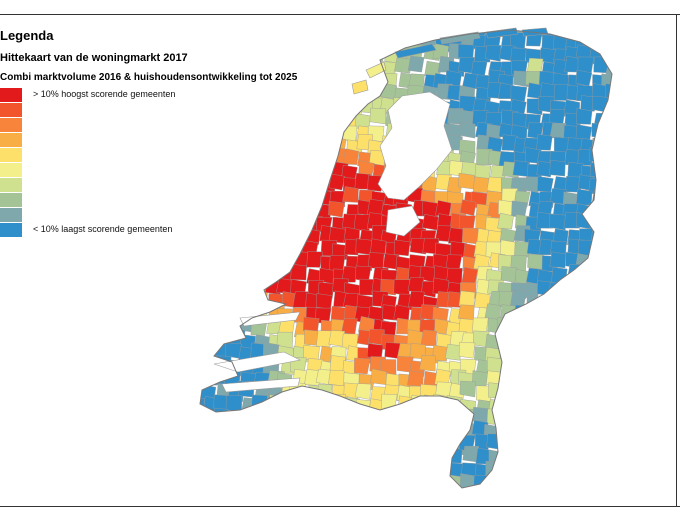 Image resolution: width=680 pixels, height=520 pixels. I want to click on frame-right-line, so click(676, 260).